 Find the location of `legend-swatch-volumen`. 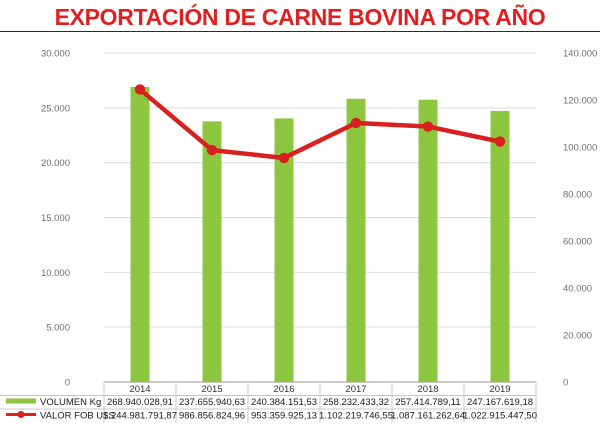

legend-swatch-volumen is located at coordinates (21, 401).